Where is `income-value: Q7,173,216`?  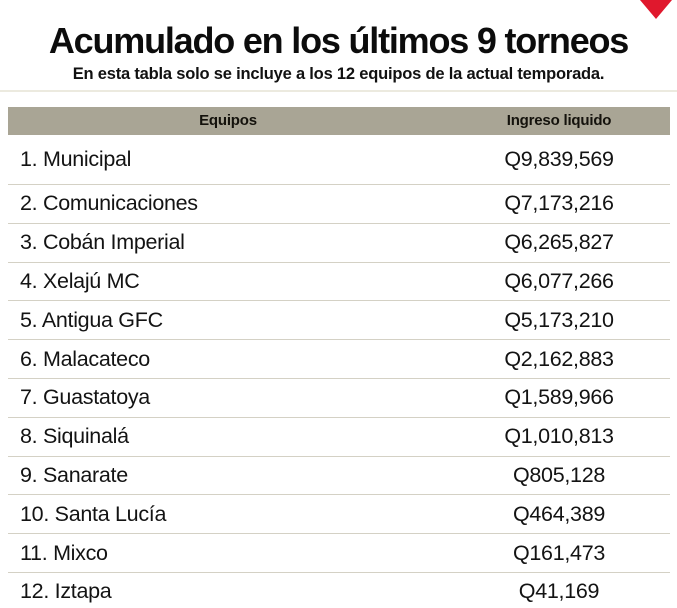 income-value: Q7,173,216 is located at coordinates (559, 203).